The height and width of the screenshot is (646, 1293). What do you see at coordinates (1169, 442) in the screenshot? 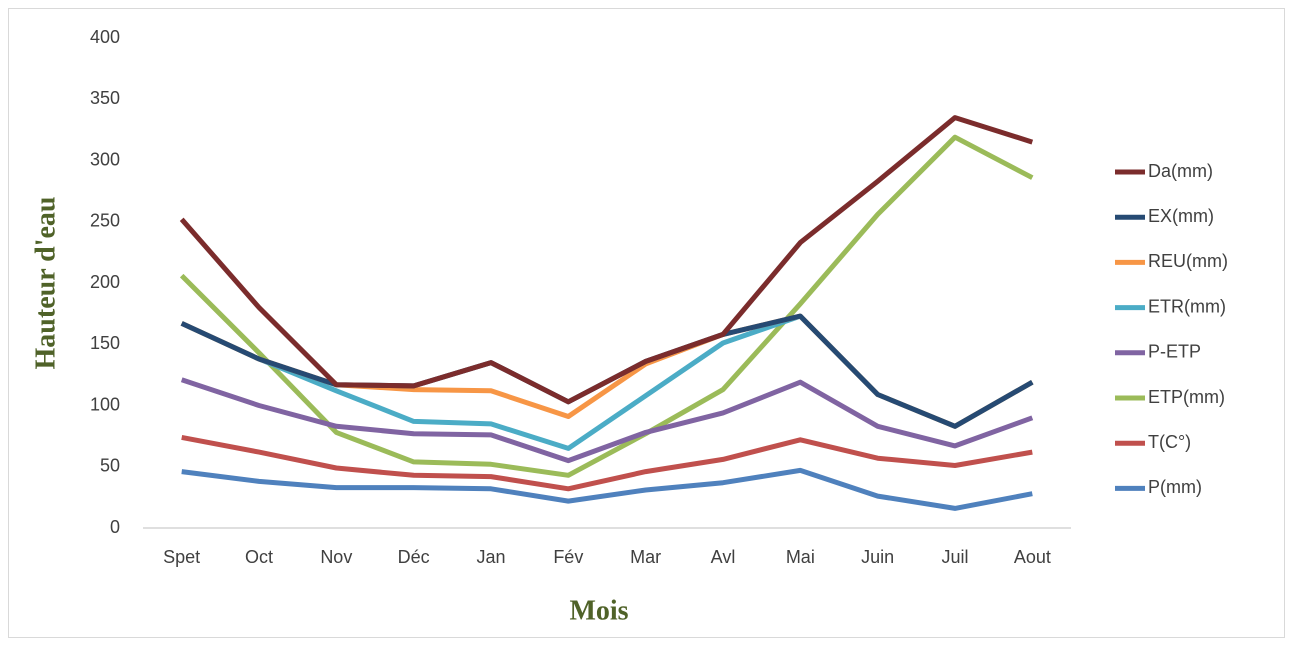
I see `legend-label: T(C°)` at bounding box center [1169, 442].